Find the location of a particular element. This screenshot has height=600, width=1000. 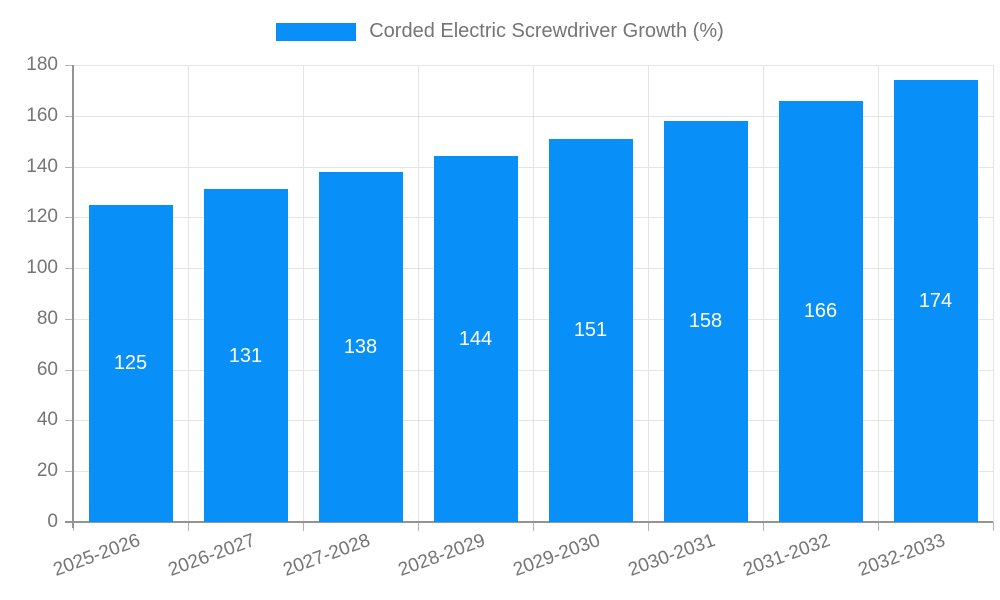

legend-item: Corded Electric Screwdriver Growth (%) is located at coordinates (500, 31).